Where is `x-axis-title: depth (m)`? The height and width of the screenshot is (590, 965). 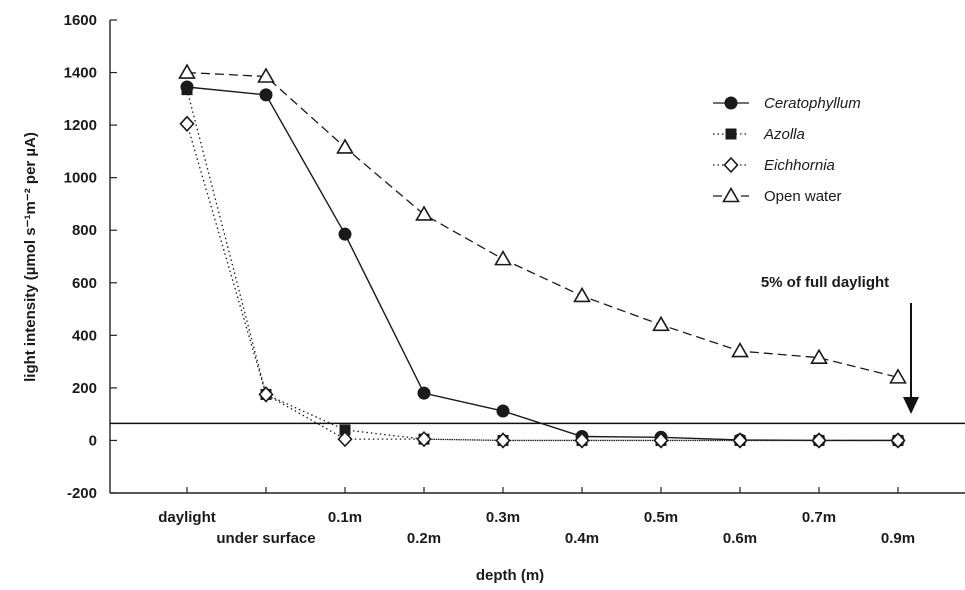 x-axis-title: depth (m) is located at coordinates (510, 575).